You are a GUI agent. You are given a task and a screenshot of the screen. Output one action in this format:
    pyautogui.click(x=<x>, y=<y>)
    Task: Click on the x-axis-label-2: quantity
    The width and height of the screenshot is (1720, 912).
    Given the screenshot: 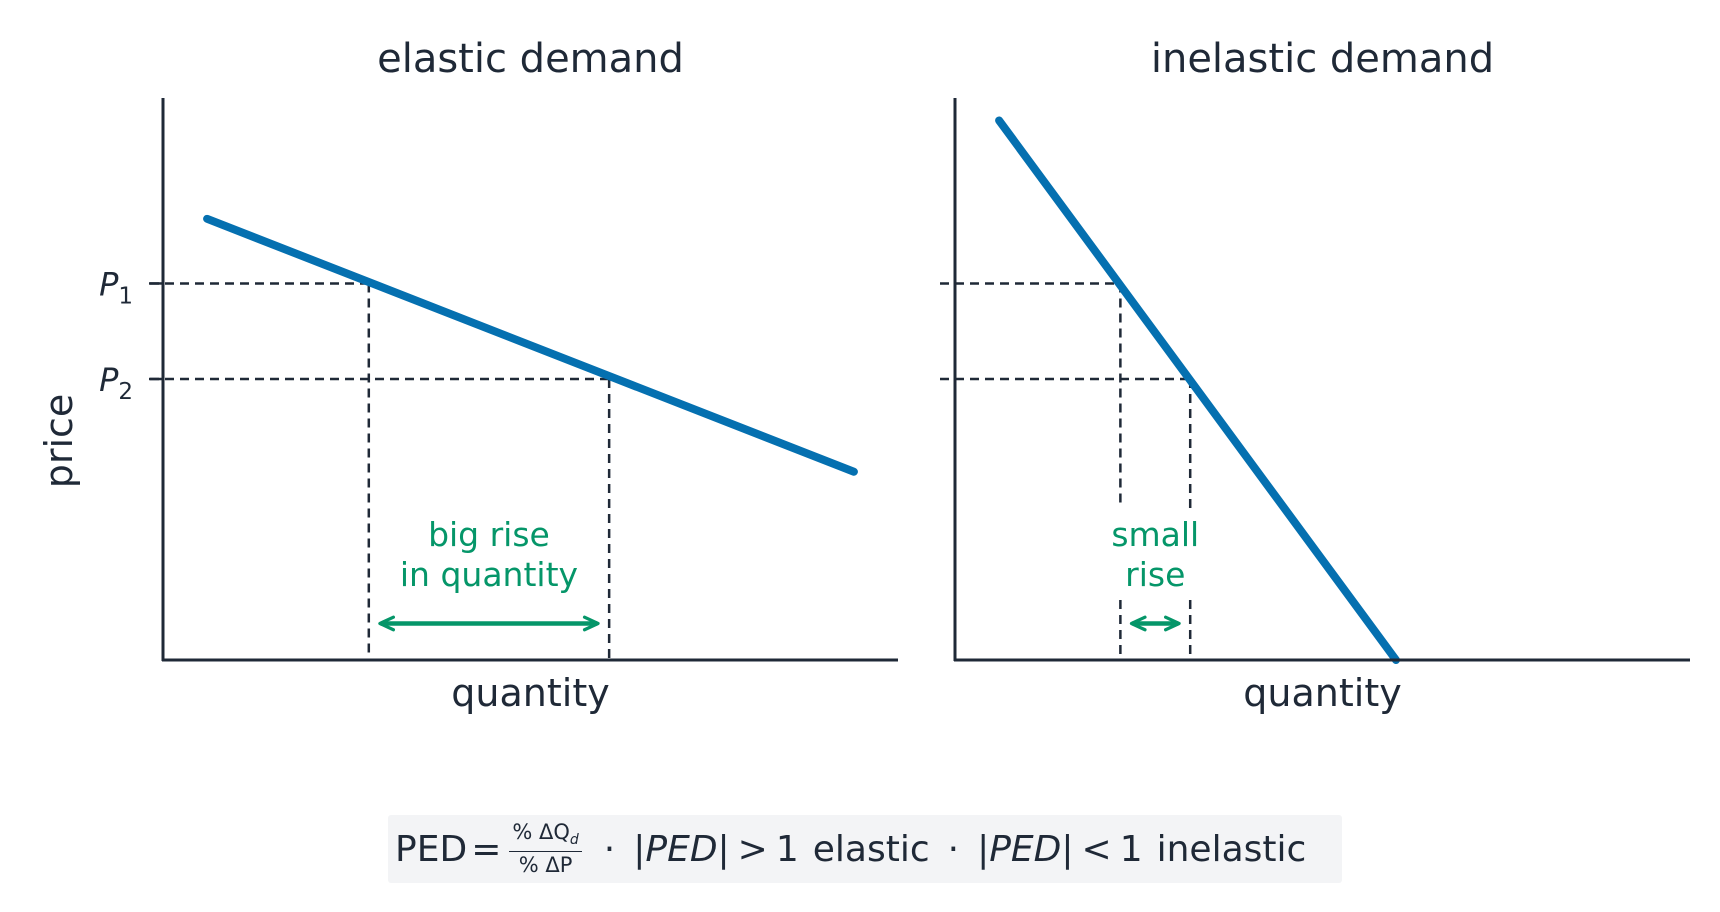 What is the action you would take?
    pyautogui.click(x=1322, y=693)
    